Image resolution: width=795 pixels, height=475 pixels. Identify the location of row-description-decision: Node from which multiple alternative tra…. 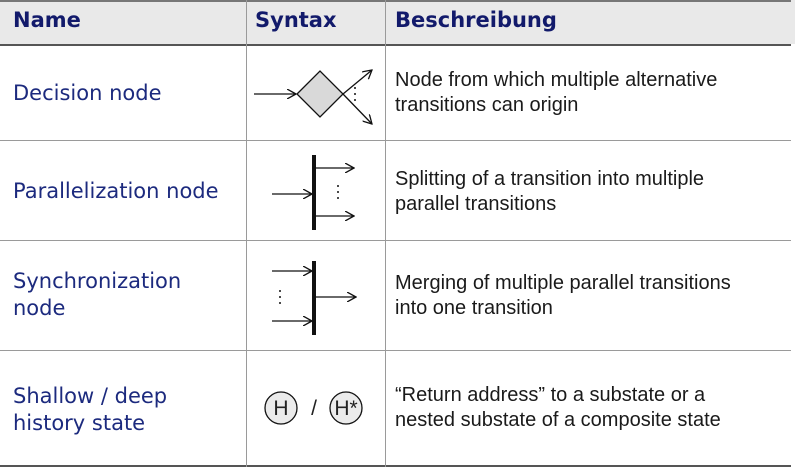
(556, 93).